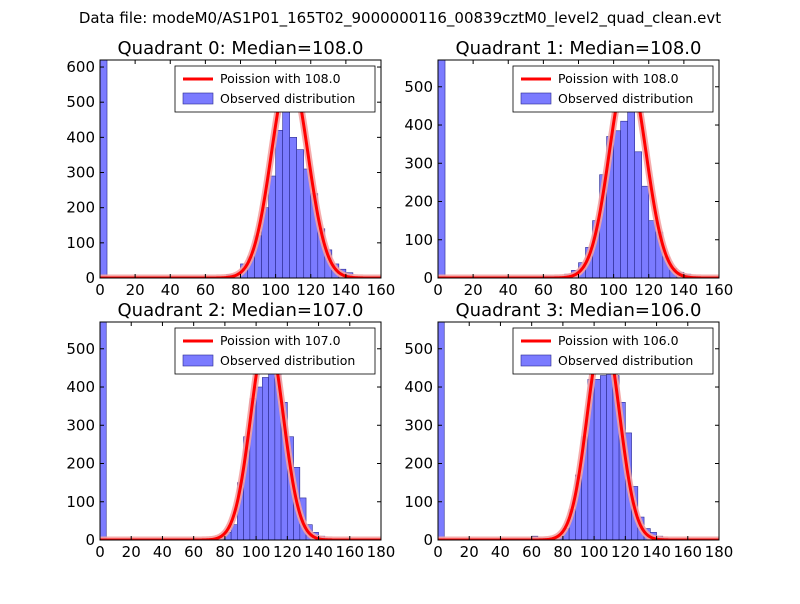  What do you see at coordinates (578, 431) in the screenshot?
I see `axes-frame` at bounding box center [578, 431].